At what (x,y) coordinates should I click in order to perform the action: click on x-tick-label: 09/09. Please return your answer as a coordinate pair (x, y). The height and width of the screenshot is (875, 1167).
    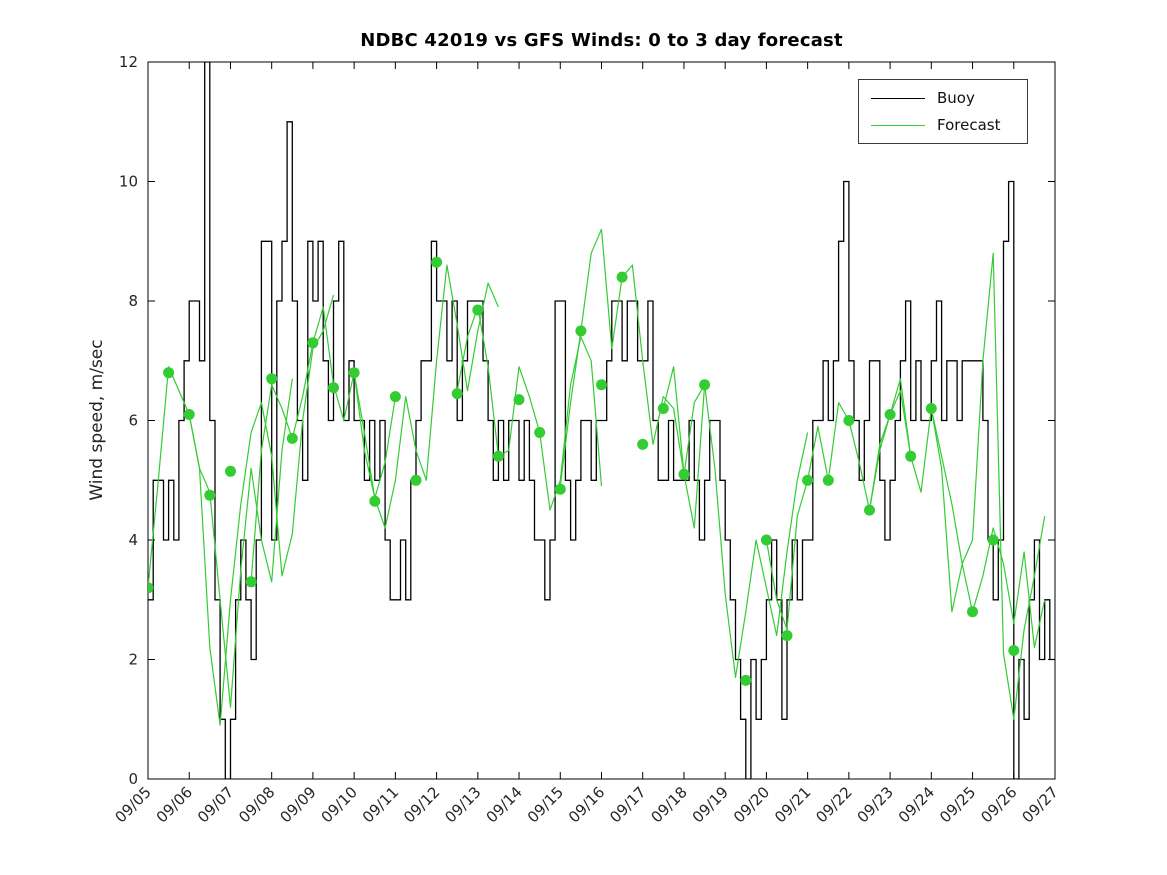
    Looking at the image, I should click on (297, 804).